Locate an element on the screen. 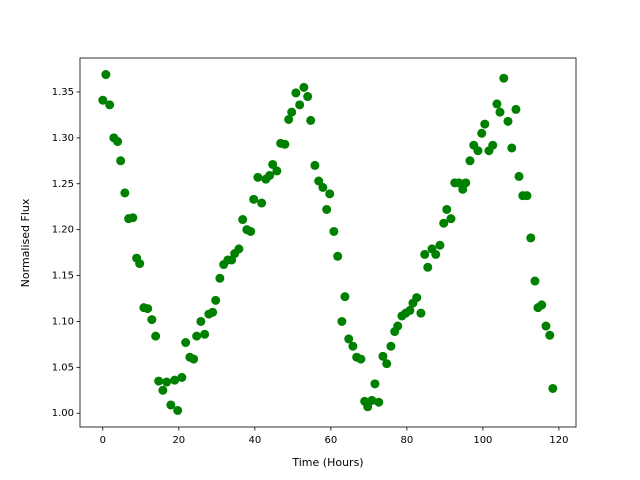  y-tick-label: 1.20 is located at coordinates (63, 230).